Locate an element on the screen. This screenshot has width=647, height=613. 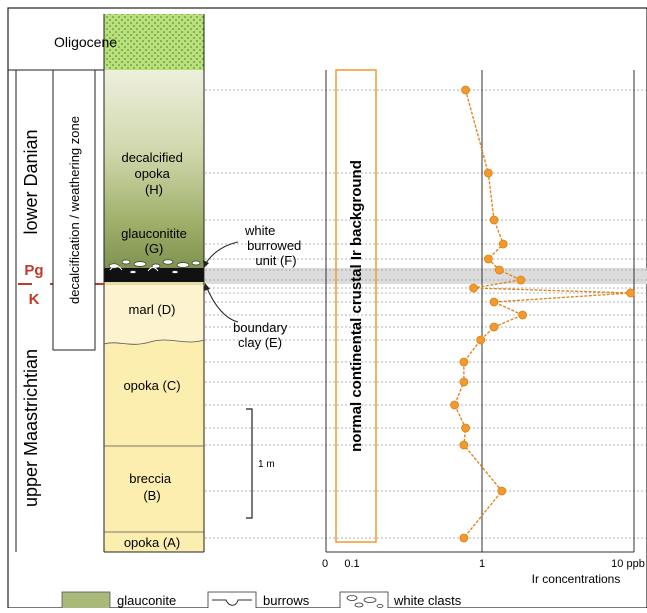
legend: glauconite burrows white clasts is located at coordinates (261, 601).